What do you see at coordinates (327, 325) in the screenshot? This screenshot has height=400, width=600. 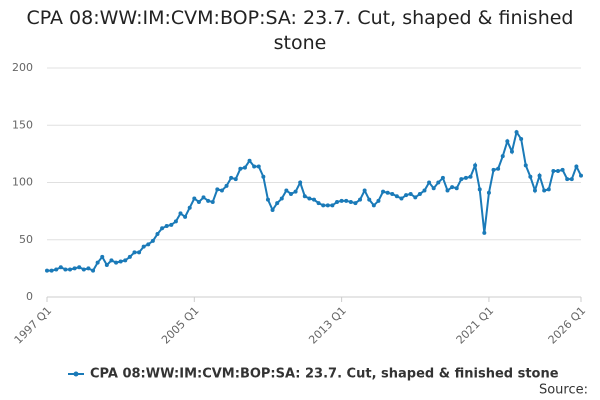 I see `x-tick-label: 2013 Q1` at bounding box center [327, 325].